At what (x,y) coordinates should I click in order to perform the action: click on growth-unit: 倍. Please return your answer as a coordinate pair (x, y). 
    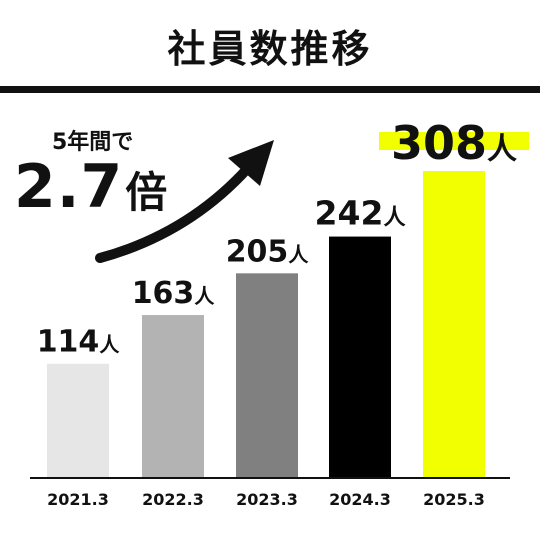
    Looking at the image, I should click on (146, 192).